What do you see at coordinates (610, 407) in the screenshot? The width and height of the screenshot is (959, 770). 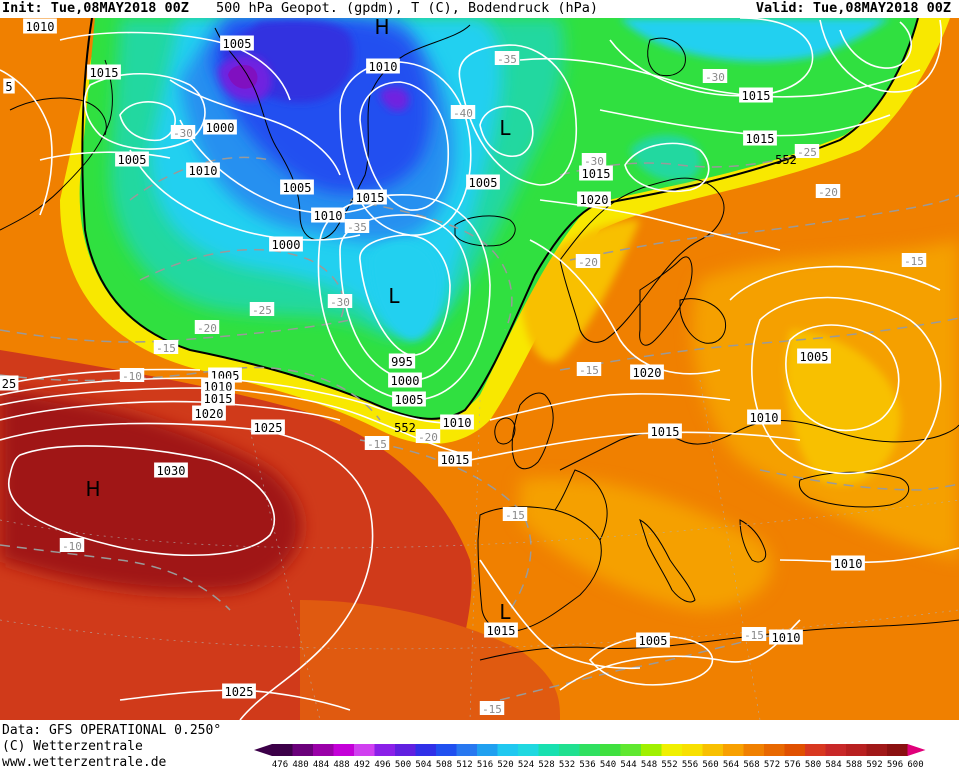 I see `isobar-europe-1015b` at bounding box center [610, 407].